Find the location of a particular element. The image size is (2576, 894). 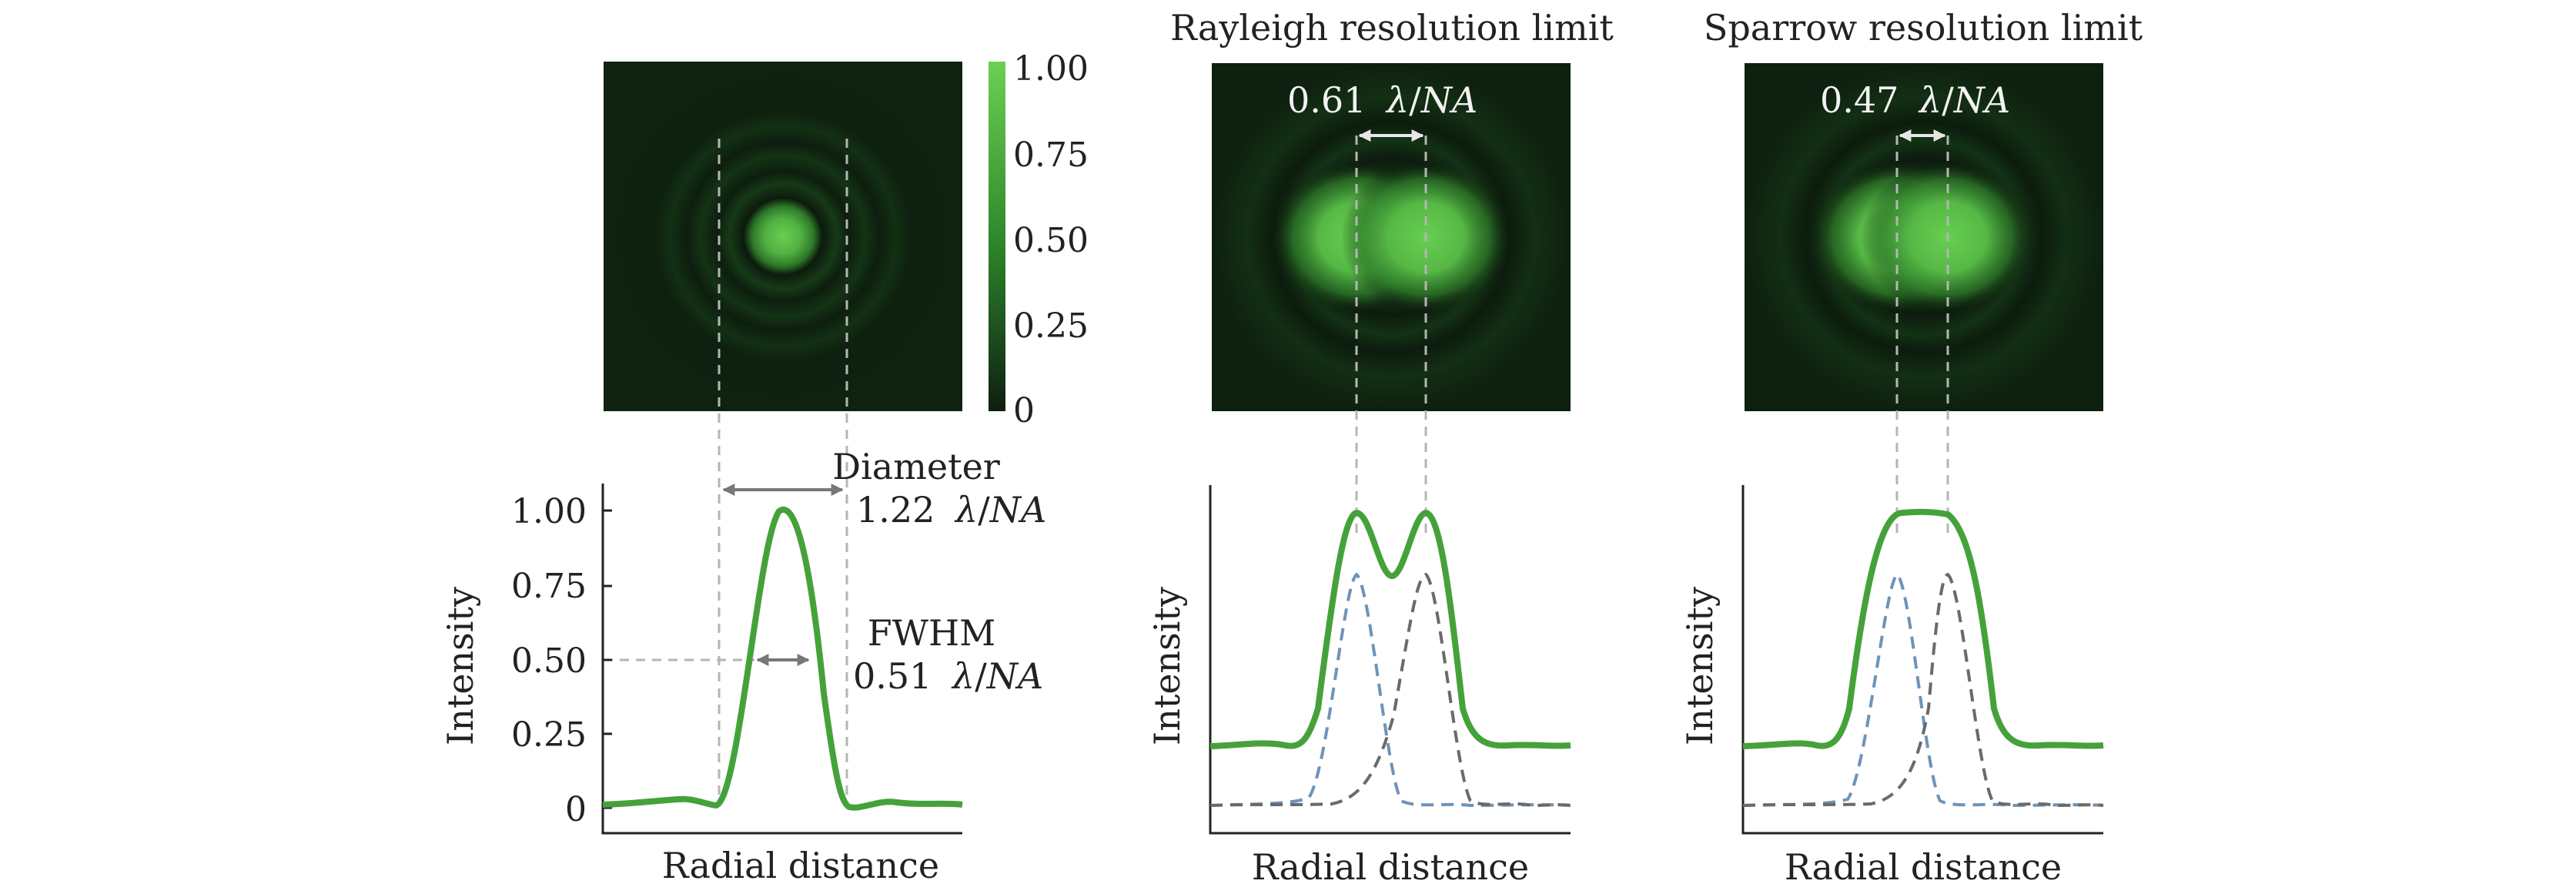

single-ytick-1: 1.00 is located at coordinates (549, 512).